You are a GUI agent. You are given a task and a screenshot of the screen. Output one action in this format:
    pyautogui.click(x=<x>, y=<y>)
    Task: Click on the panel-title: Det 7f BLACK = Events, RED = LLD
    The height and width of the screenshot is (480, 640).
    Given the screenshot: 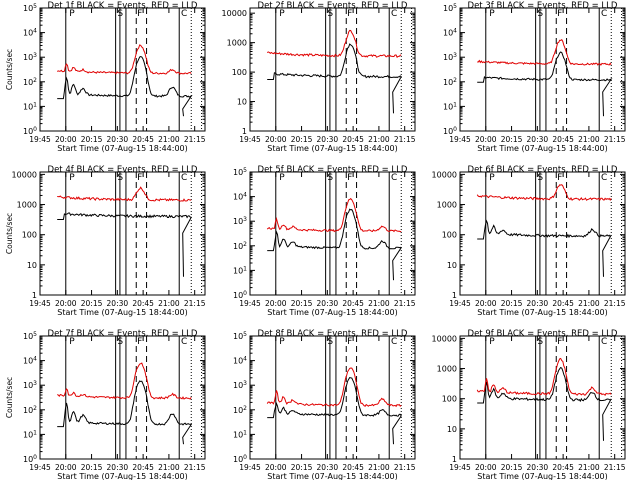 What is the action you would take?
    pyautogui.click(x=123, y=334)
    